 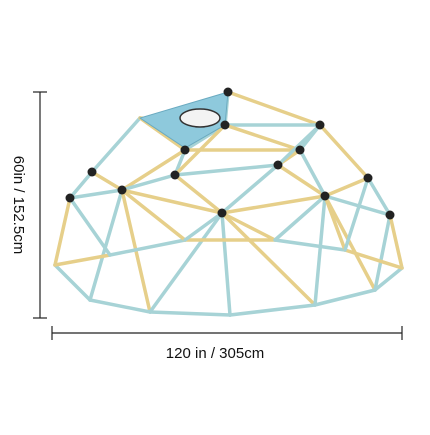 What do you see at coordinates (215, 353) in the screenshot?
I see `width-label: 120 in / 305cm` at bounding box center [215, 353].